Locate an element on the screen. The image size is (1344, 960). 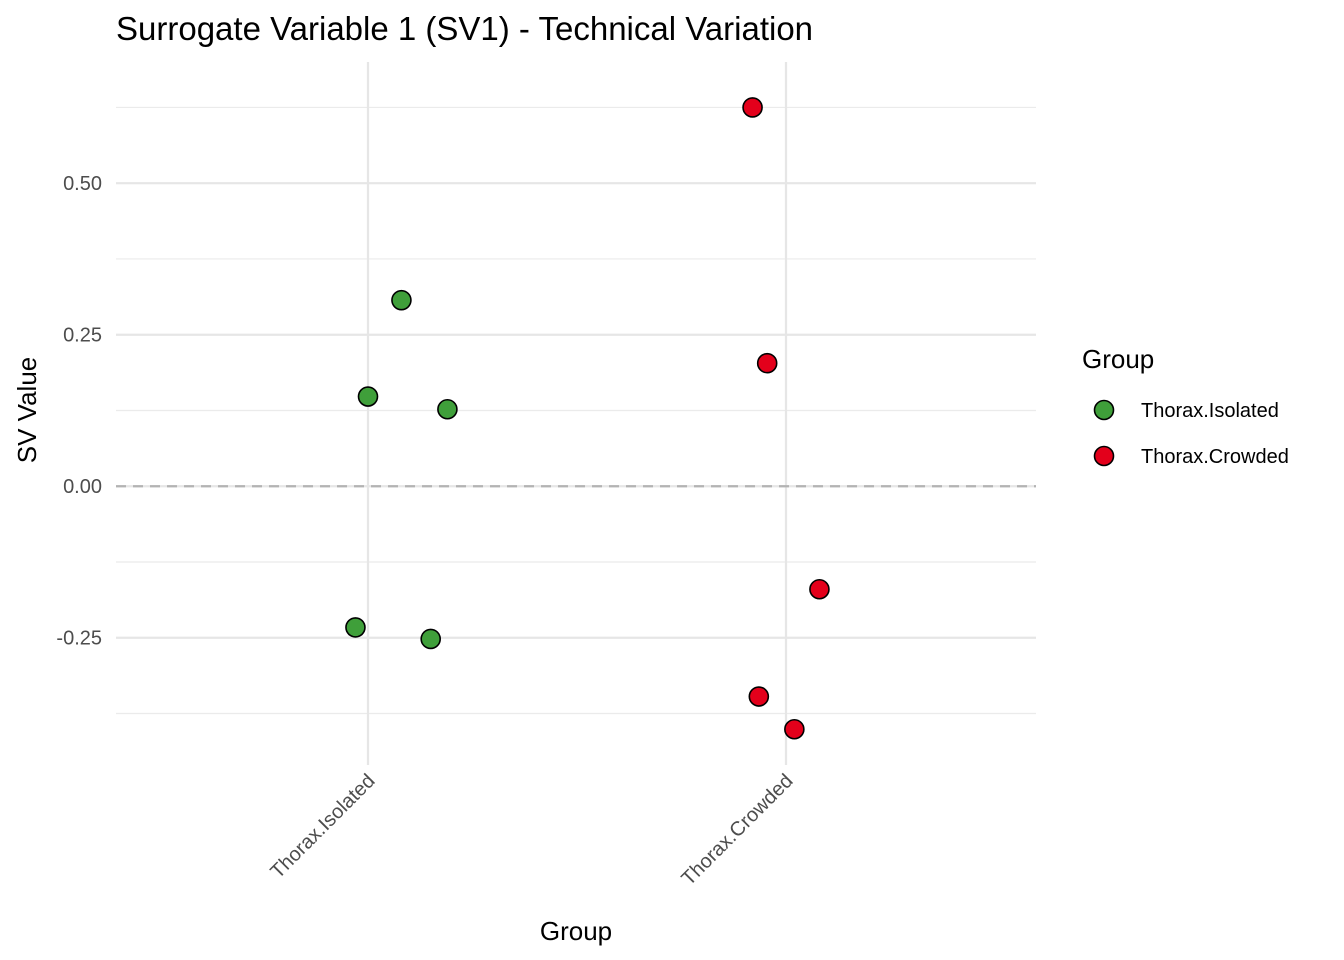
y-tick-label: 0.50 is located at coordinates (82, 184).